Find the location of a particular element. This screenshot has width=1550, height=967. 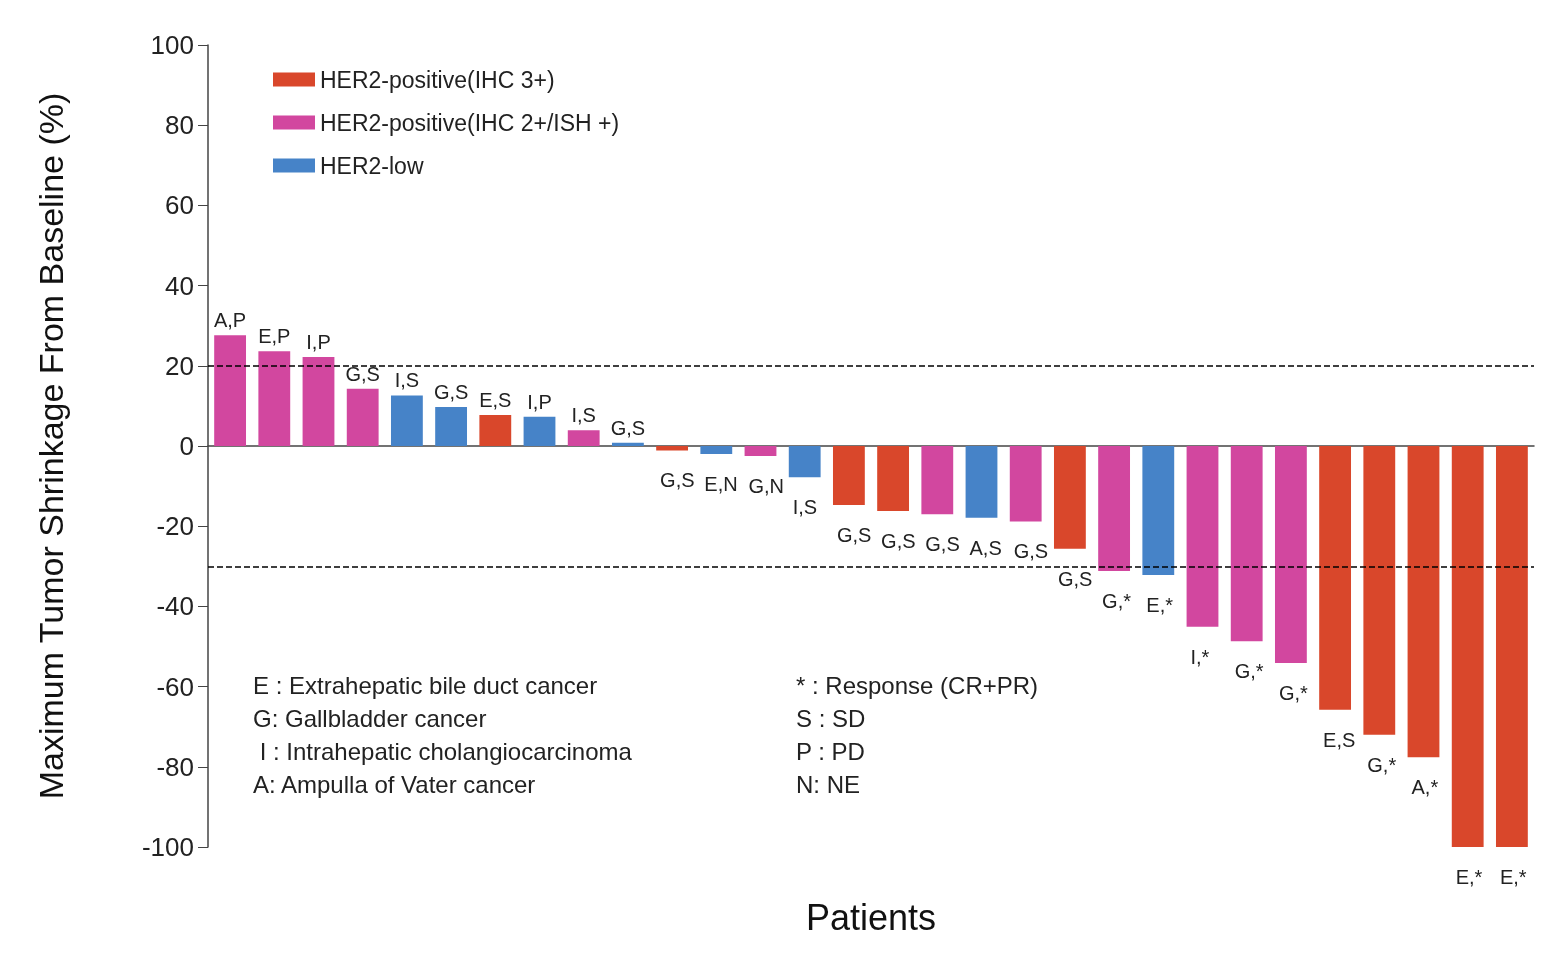

y-tick-label: -60 is located at coordinates (175, 686).